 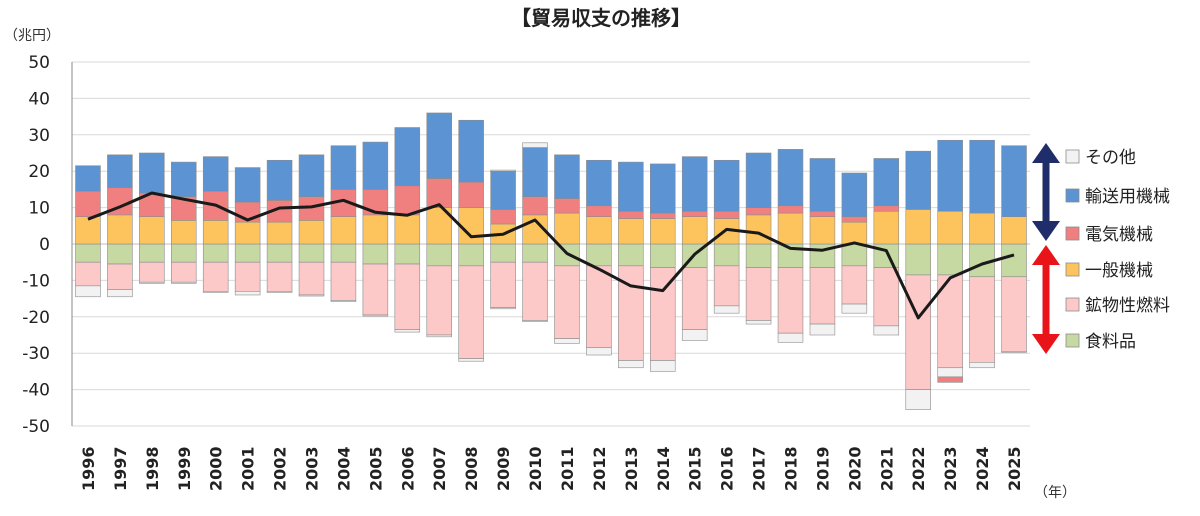 What do you see at coordinates (950, 259) in the screenshot?
I see `bar-food-2023` at bounding box center [950, 259].